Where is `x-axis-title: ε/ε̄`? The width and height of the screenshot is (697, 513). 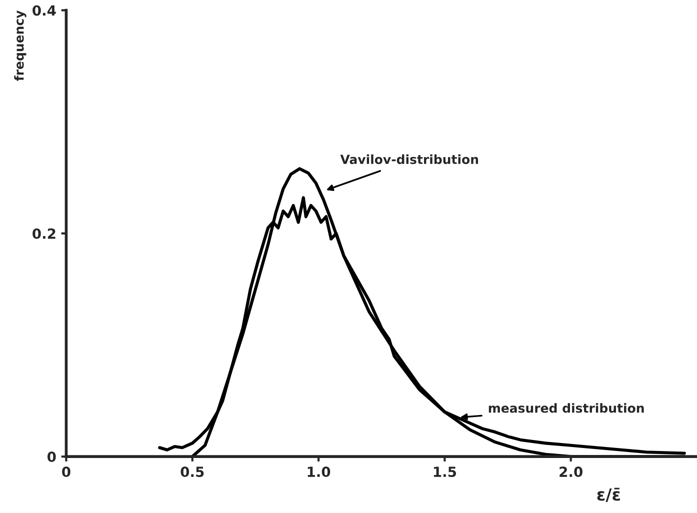 x-axis-title: ε/ε̄ is located at coordinates (608, 495).